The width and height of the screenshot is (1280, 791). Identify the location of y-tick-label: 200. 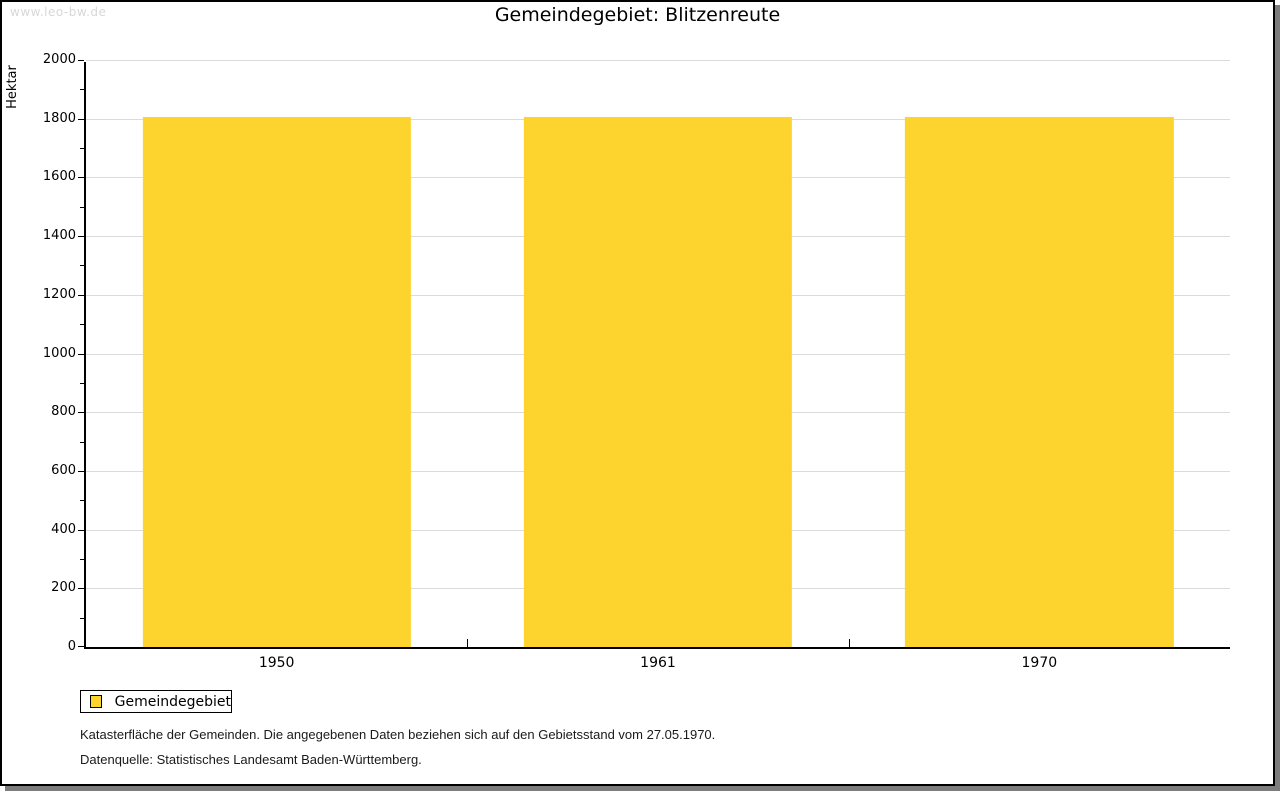
(63, 588).